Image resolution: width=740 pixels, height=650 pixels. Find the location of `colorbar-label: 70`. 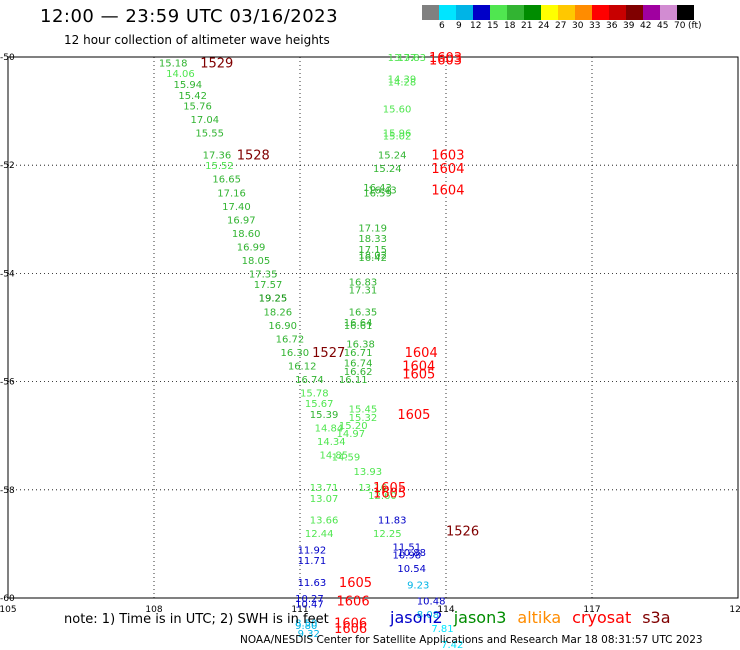

colorbar-label: 70 is located at coordinates (680, 26).